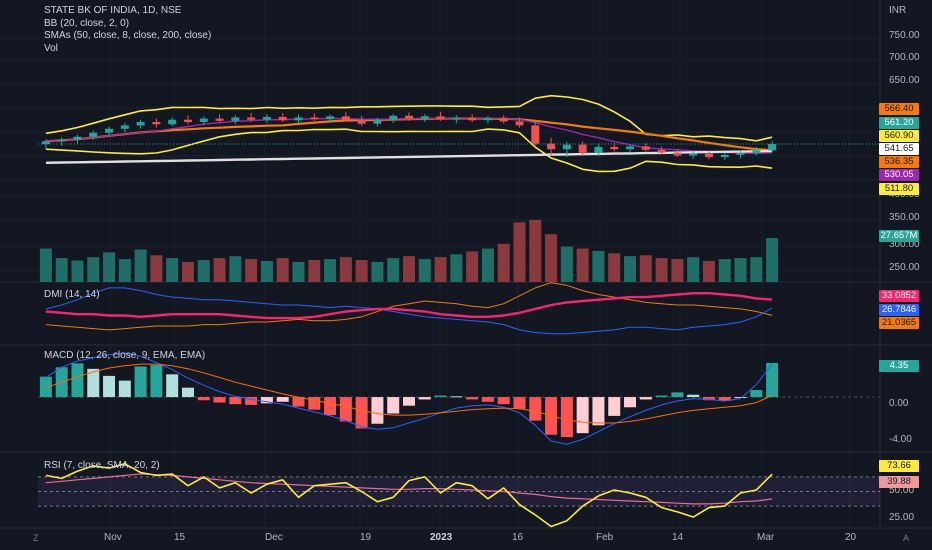 This screenshot has height=550, width=932. I want to click on rsi-label: RSI (7, close, SMA, 20, 2), so click(102, 465).